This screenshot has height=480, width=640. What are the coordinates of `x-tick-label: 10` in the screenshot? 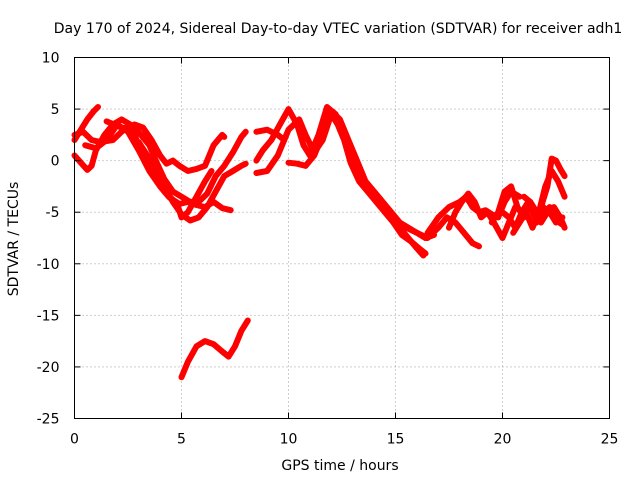 It's located at (289, 440).